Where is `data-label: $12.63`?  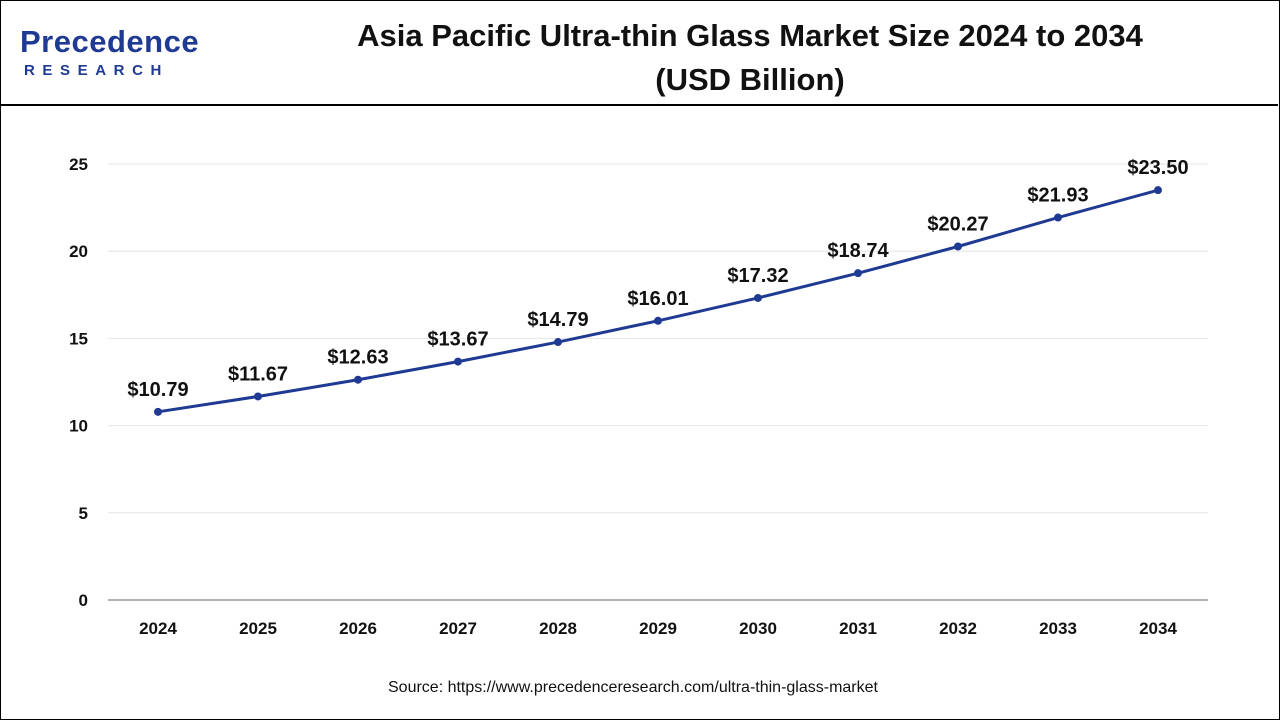
data-label: $12.63 is located at coordinates (357, 358).